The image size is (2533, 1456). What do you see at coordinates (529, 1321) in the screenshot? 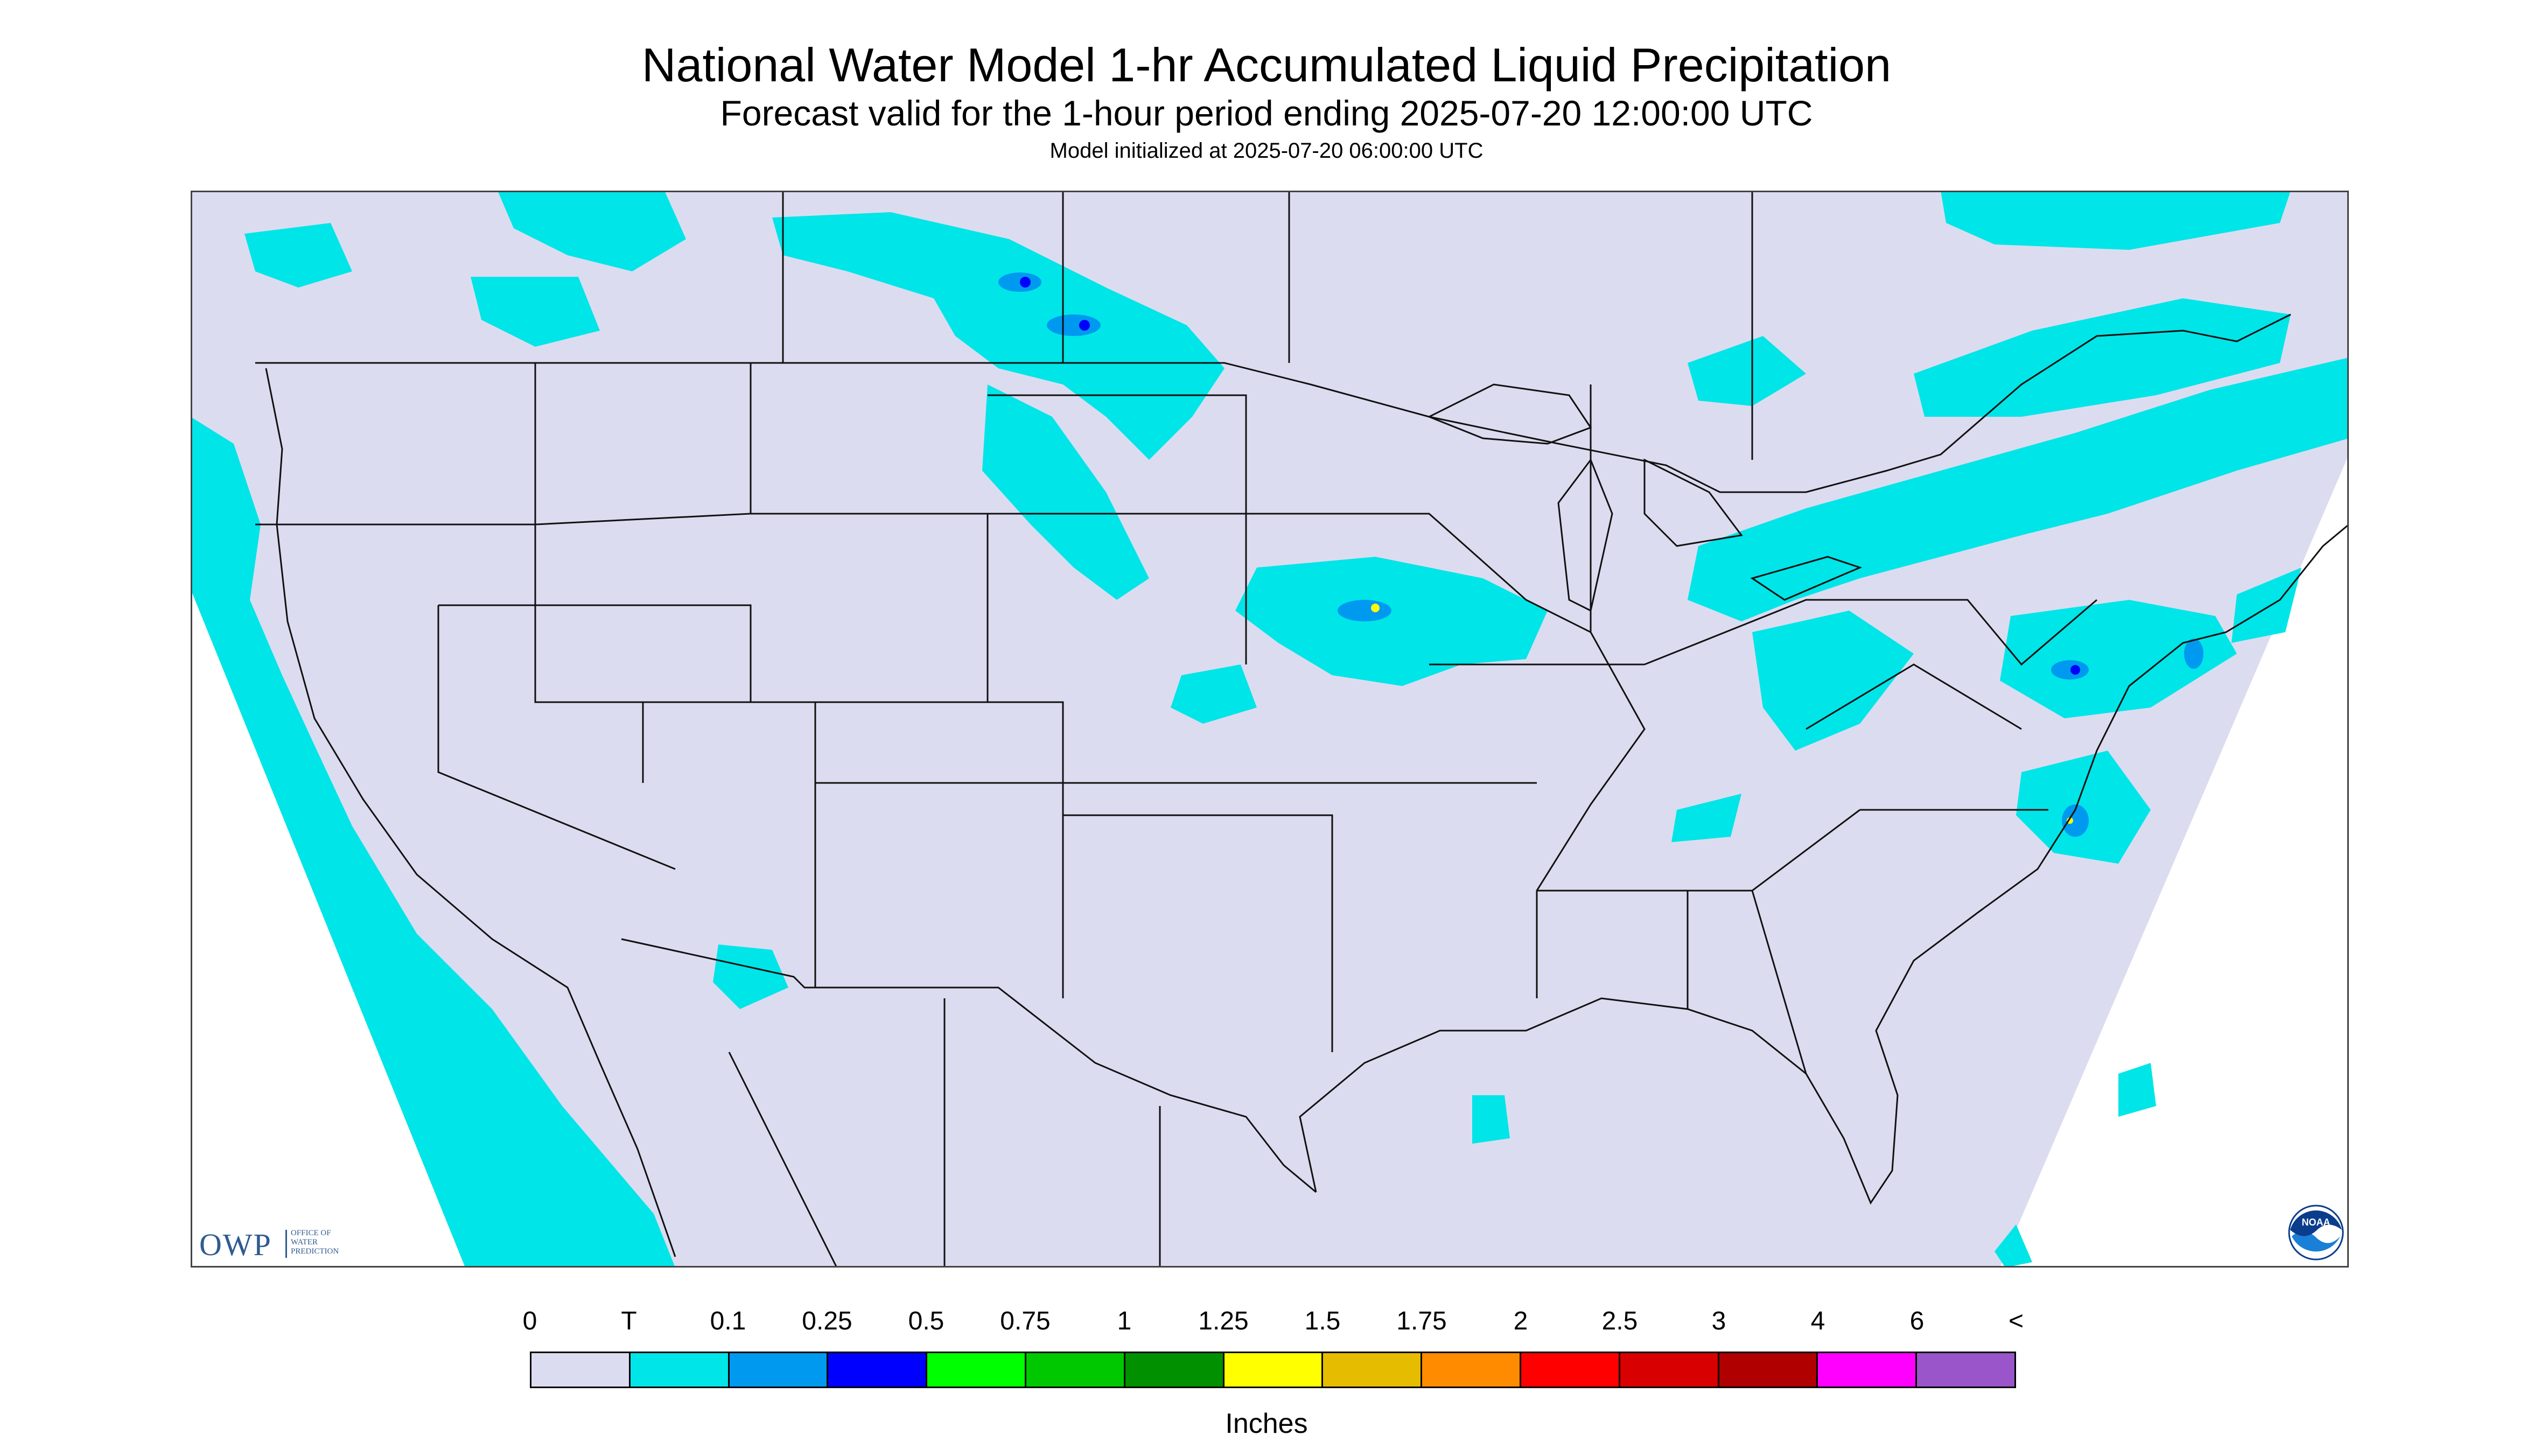
I see `legend-tick-label: 0` at bounding box center [529, 1321].